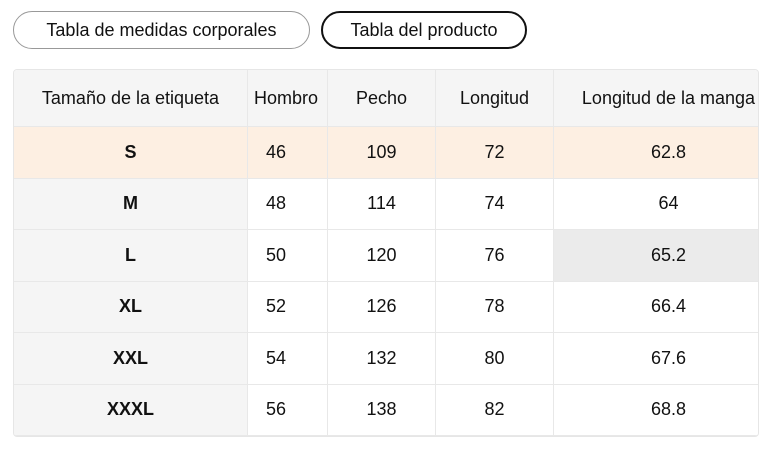 The height and width of the screenshot is (456, 774). What do you see at coordinates (382, 307) in the screenshot?
I see `measurement-cell: 126` at bounding box center [382, 307].